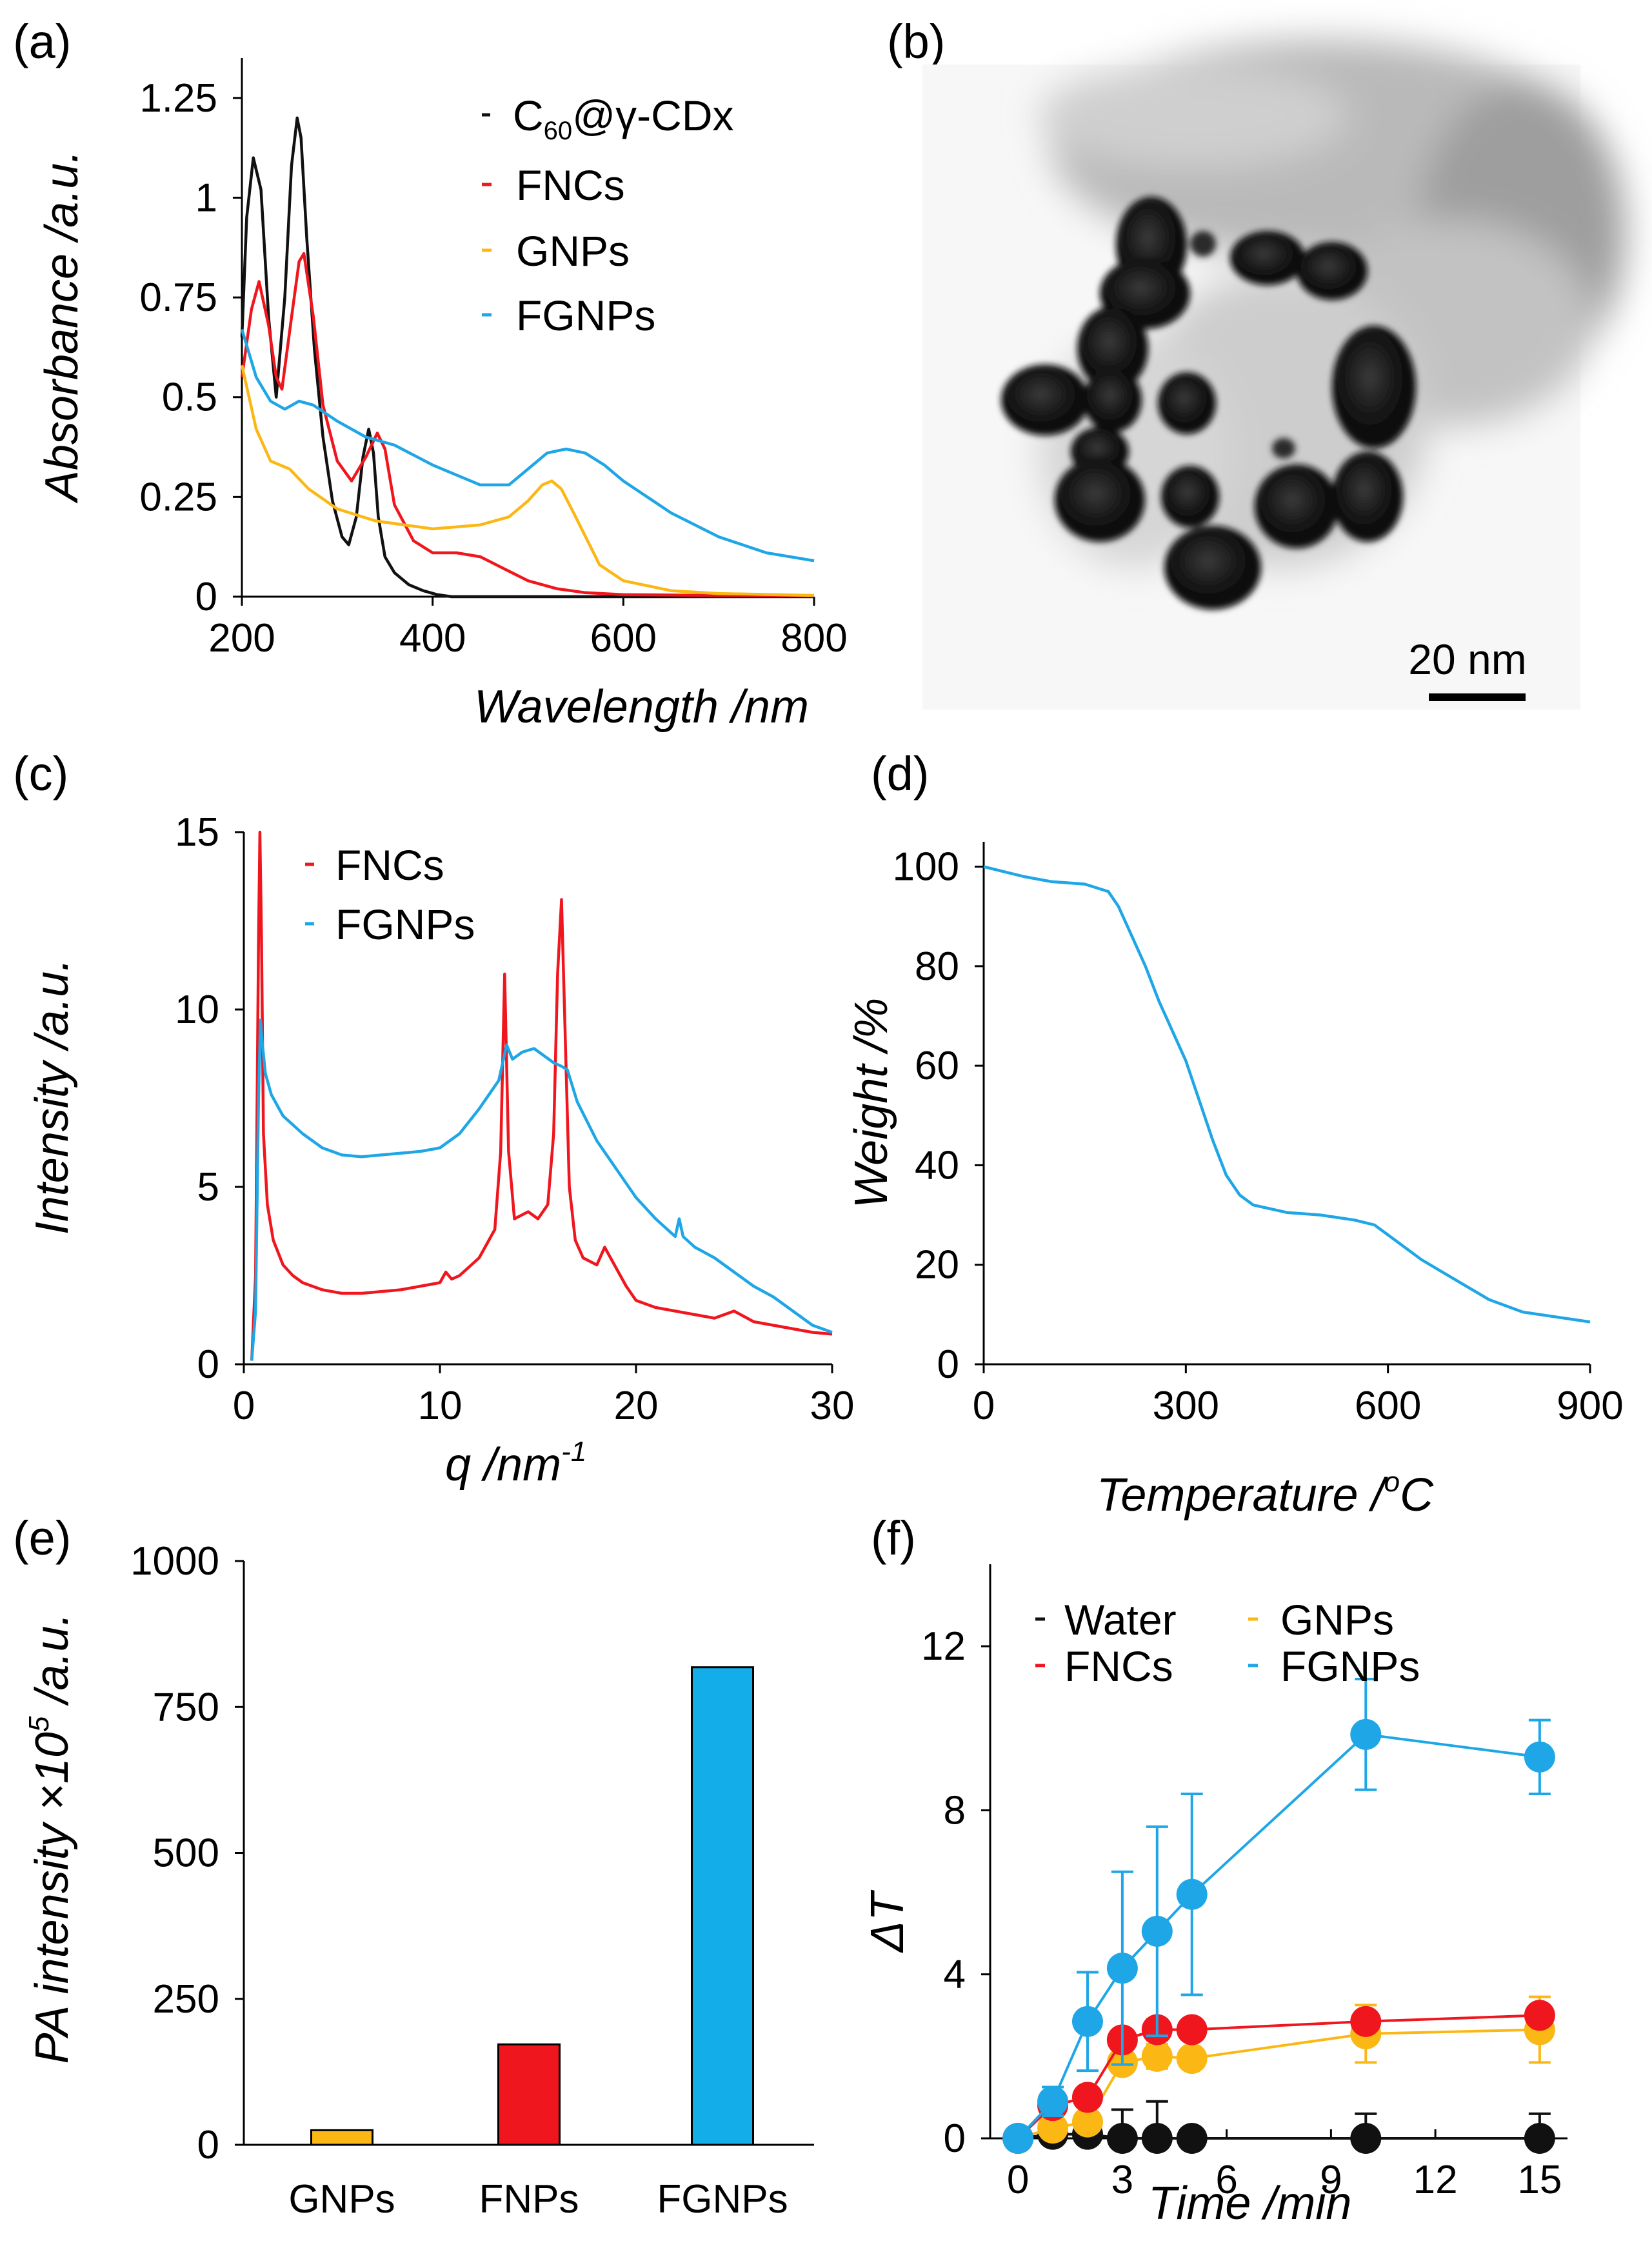 The width and height of the screenshot is (1652, 2248). I want to click on c-x-axis-label: q /nm-1, so click(515, 1463).